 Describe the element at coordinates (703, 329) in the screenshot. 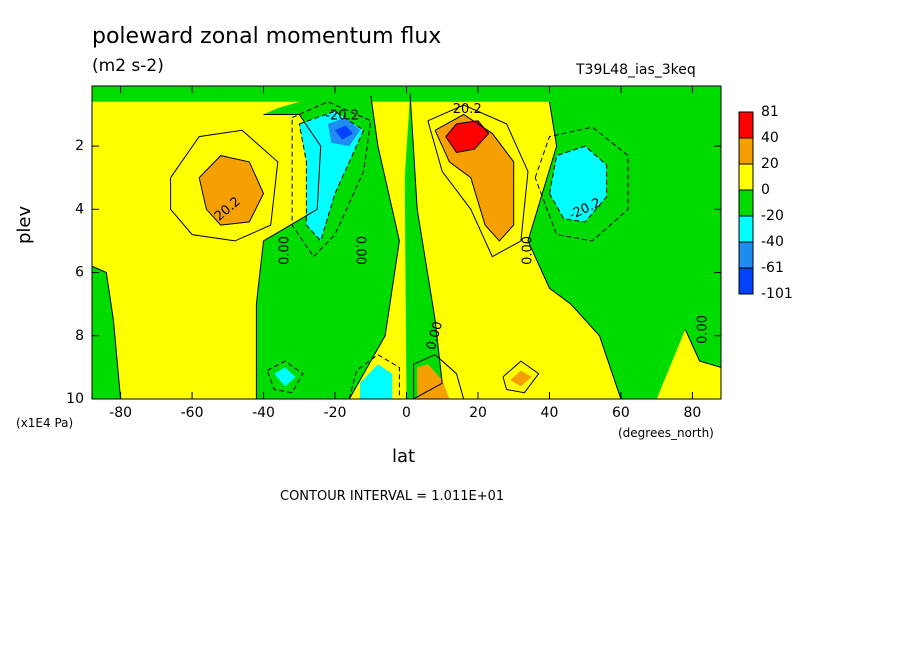

I see `contour-label-8: 0.00` at that location.